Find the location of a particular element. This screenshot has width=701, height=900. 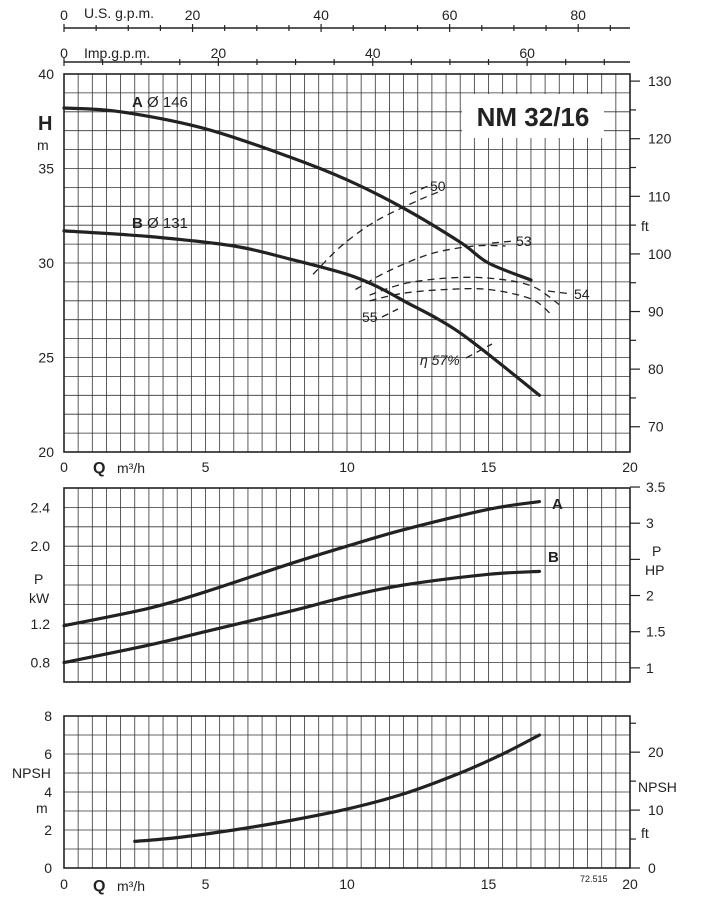

impgpm-tick-label: 40 is located at coordinates (373, 53).